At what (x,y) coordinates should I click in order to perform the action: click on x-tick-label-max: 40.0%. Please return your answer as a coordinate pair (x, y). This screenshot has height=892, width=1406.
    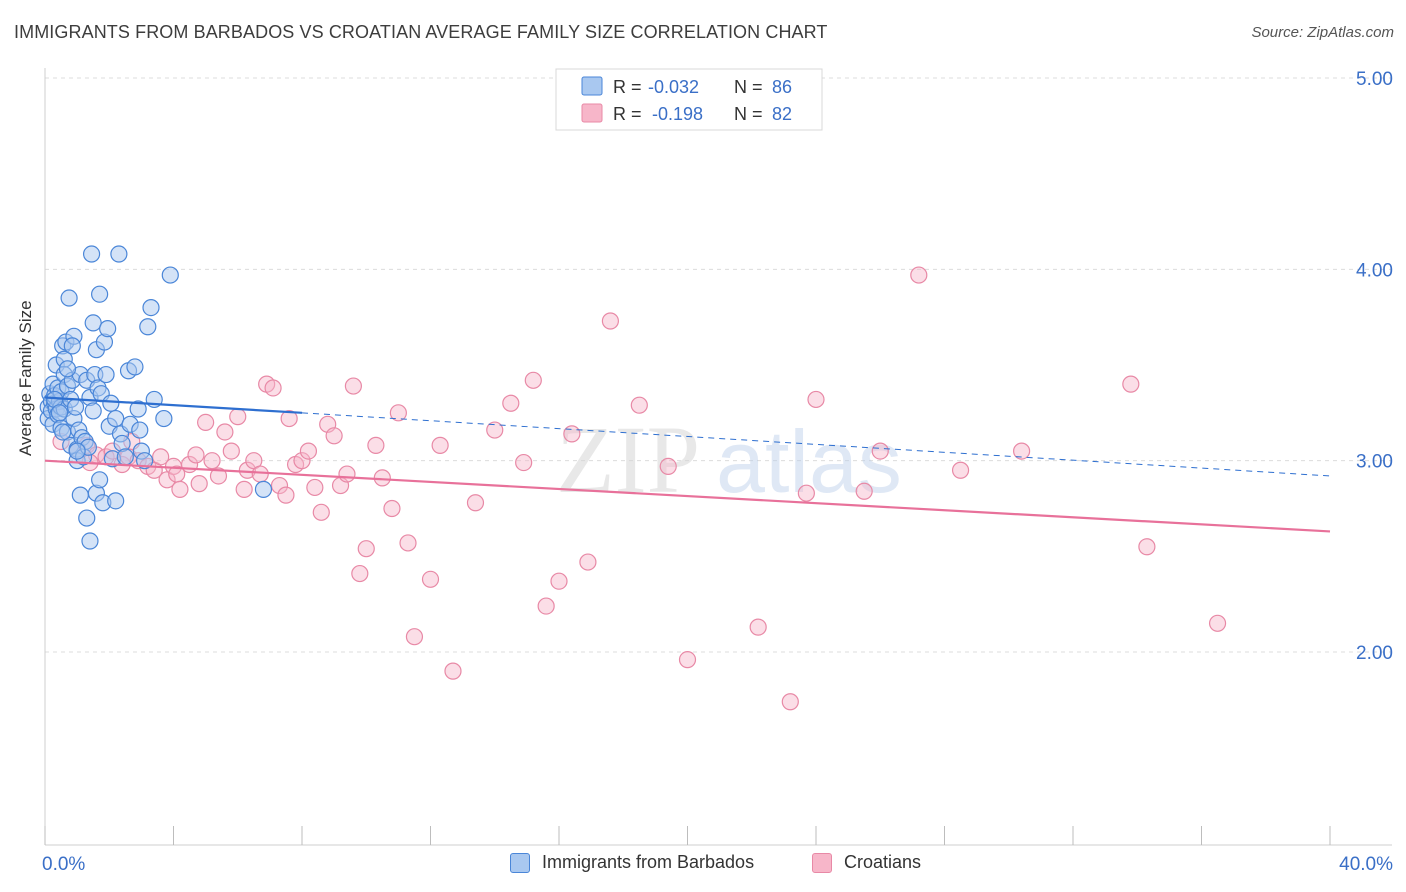
    Looking at the image, I should click on (1366, 864).